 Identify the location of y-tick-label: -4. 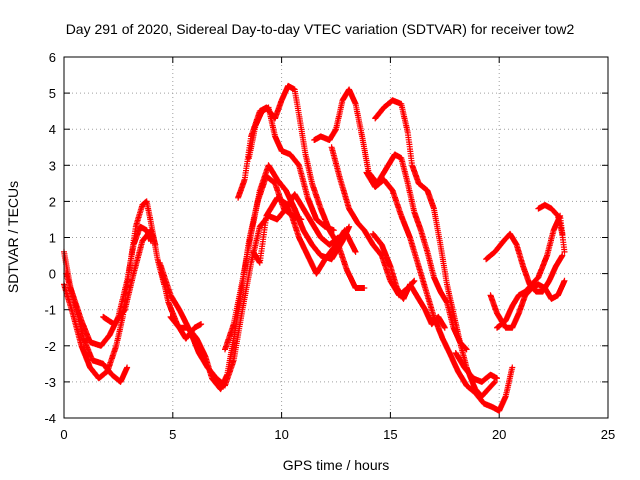
(50, 418).